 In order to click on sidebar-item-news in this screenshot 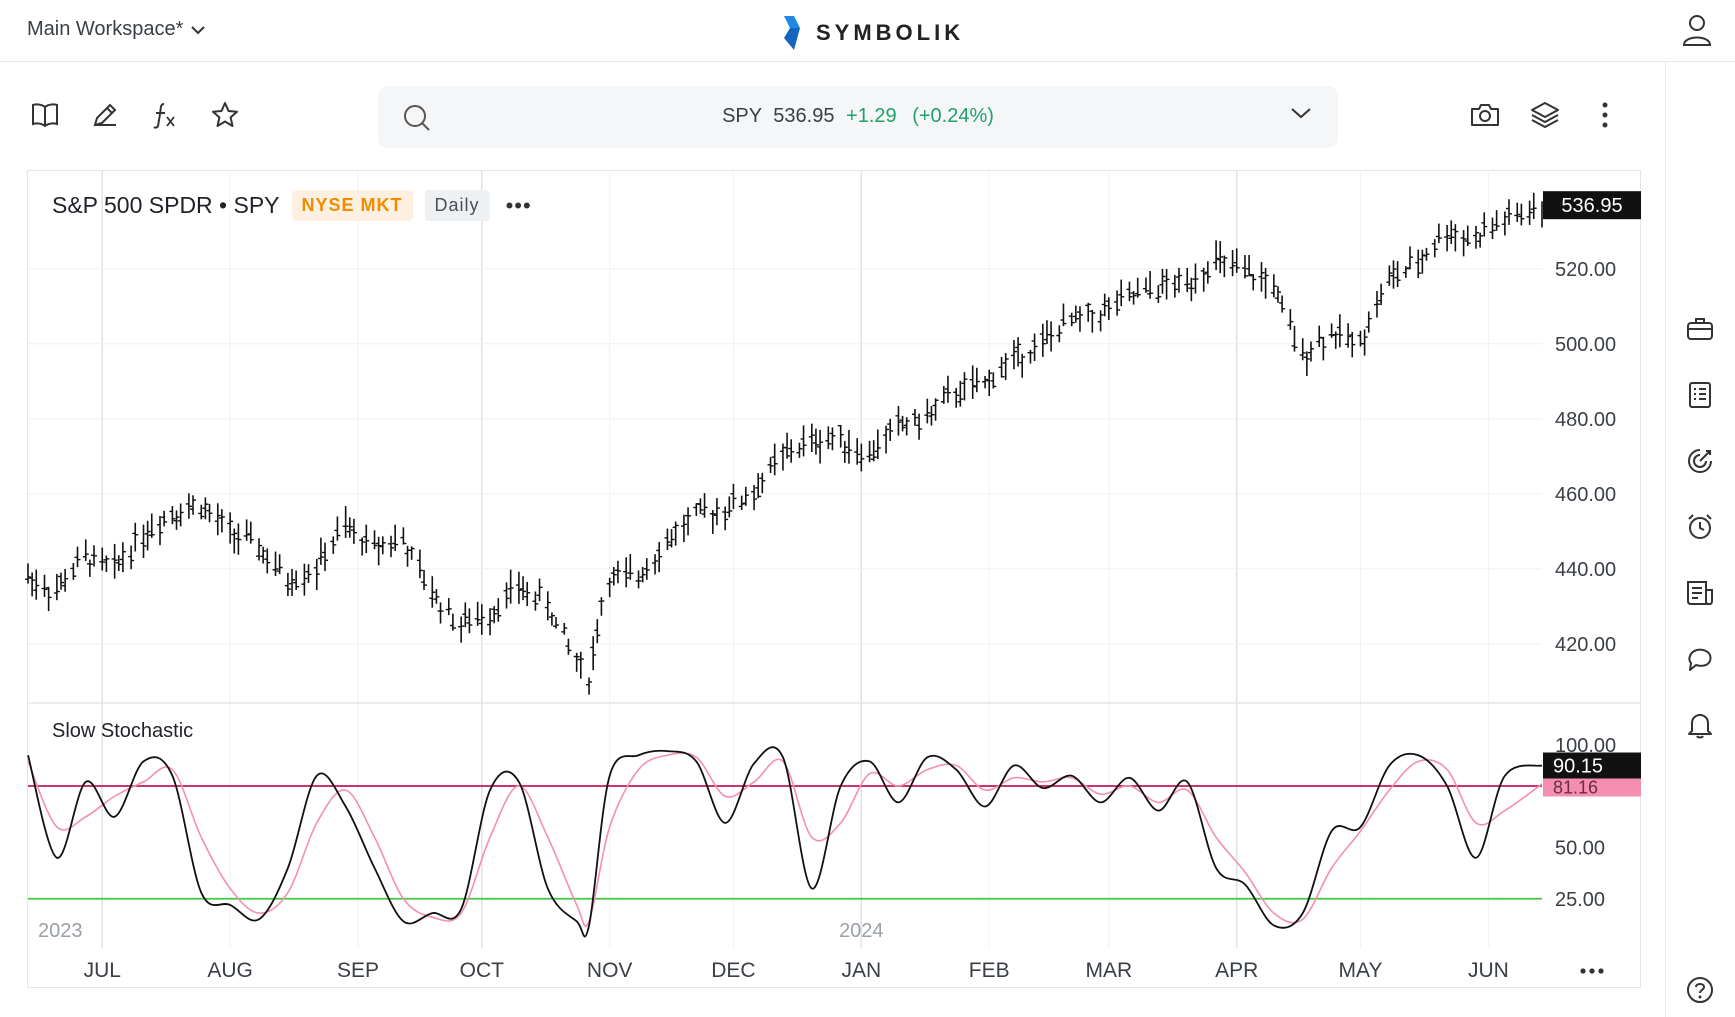, I will do `click(1700, 593)`.